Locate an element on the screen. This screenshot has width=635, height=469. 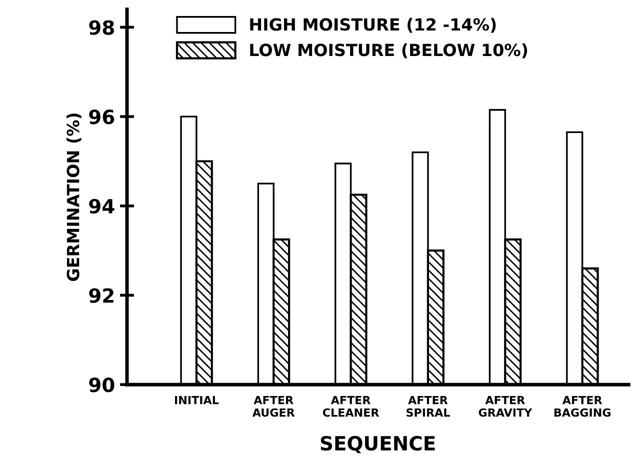
x-tick-label: AFTER BAGGING is located at coordinates (582, 406).